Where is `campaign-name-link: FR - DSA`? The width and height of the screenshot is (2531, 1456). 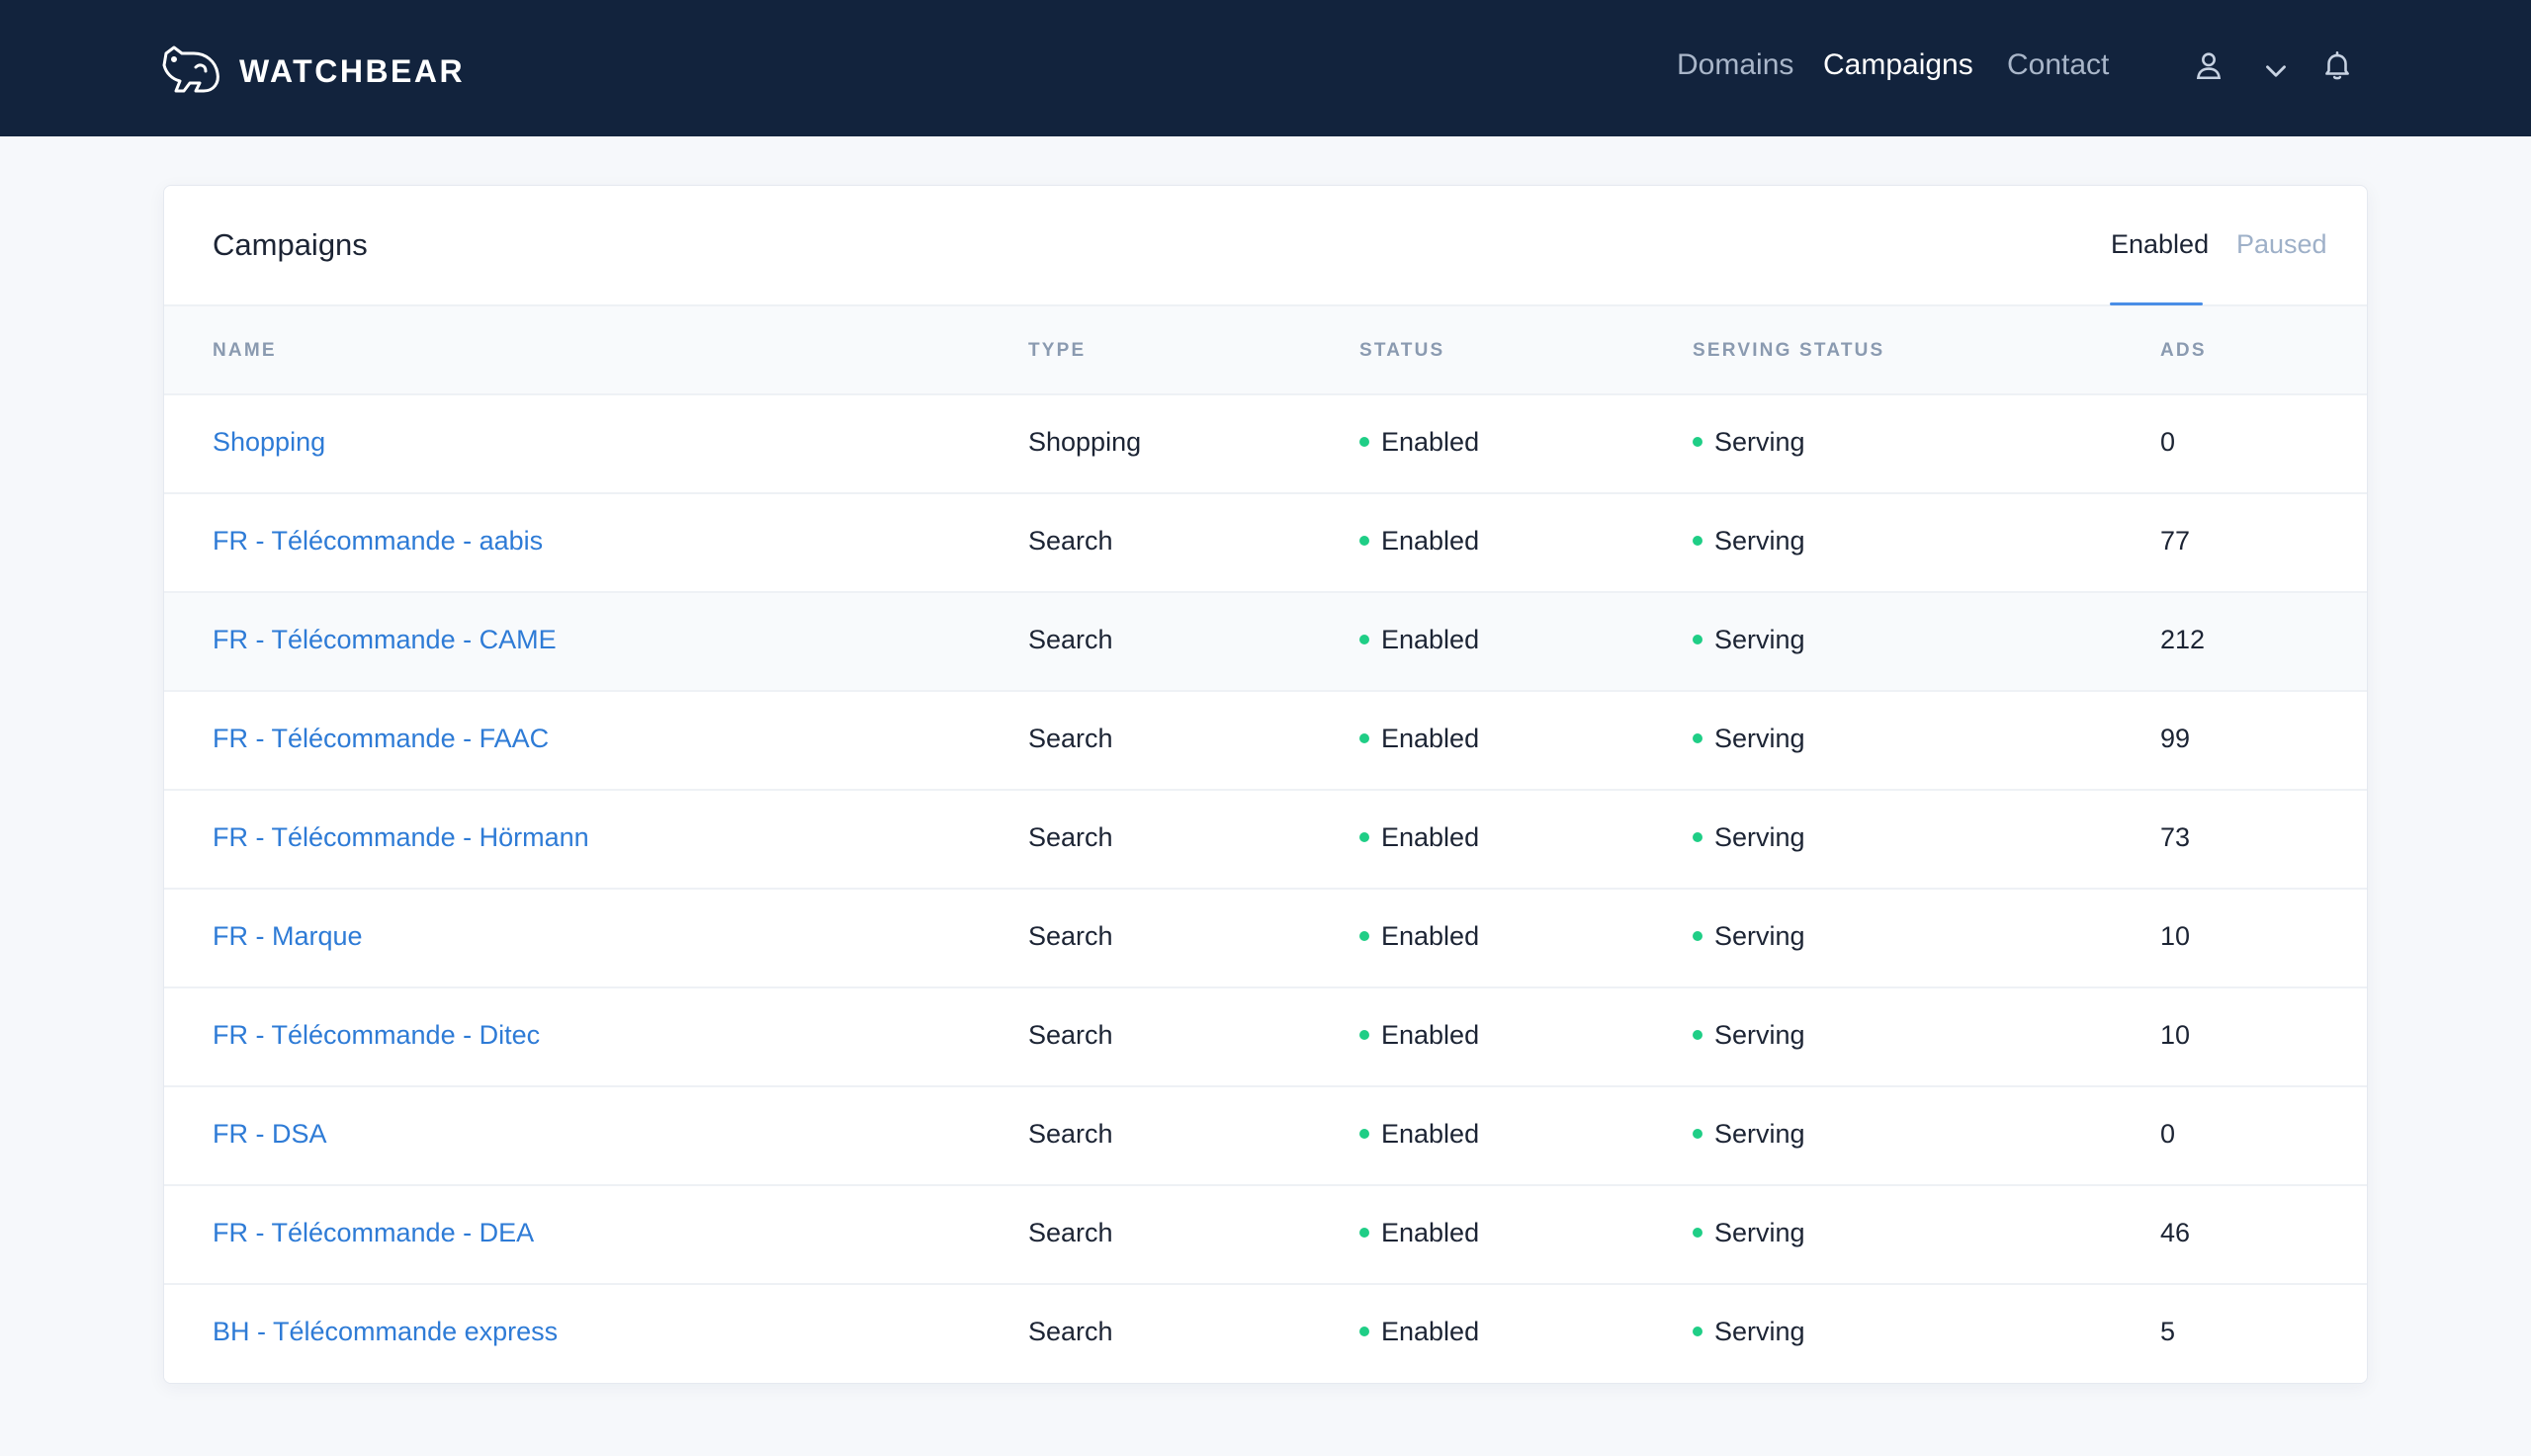
campaign-name-link: FR - DSA is located at coordinates (270, 1134).